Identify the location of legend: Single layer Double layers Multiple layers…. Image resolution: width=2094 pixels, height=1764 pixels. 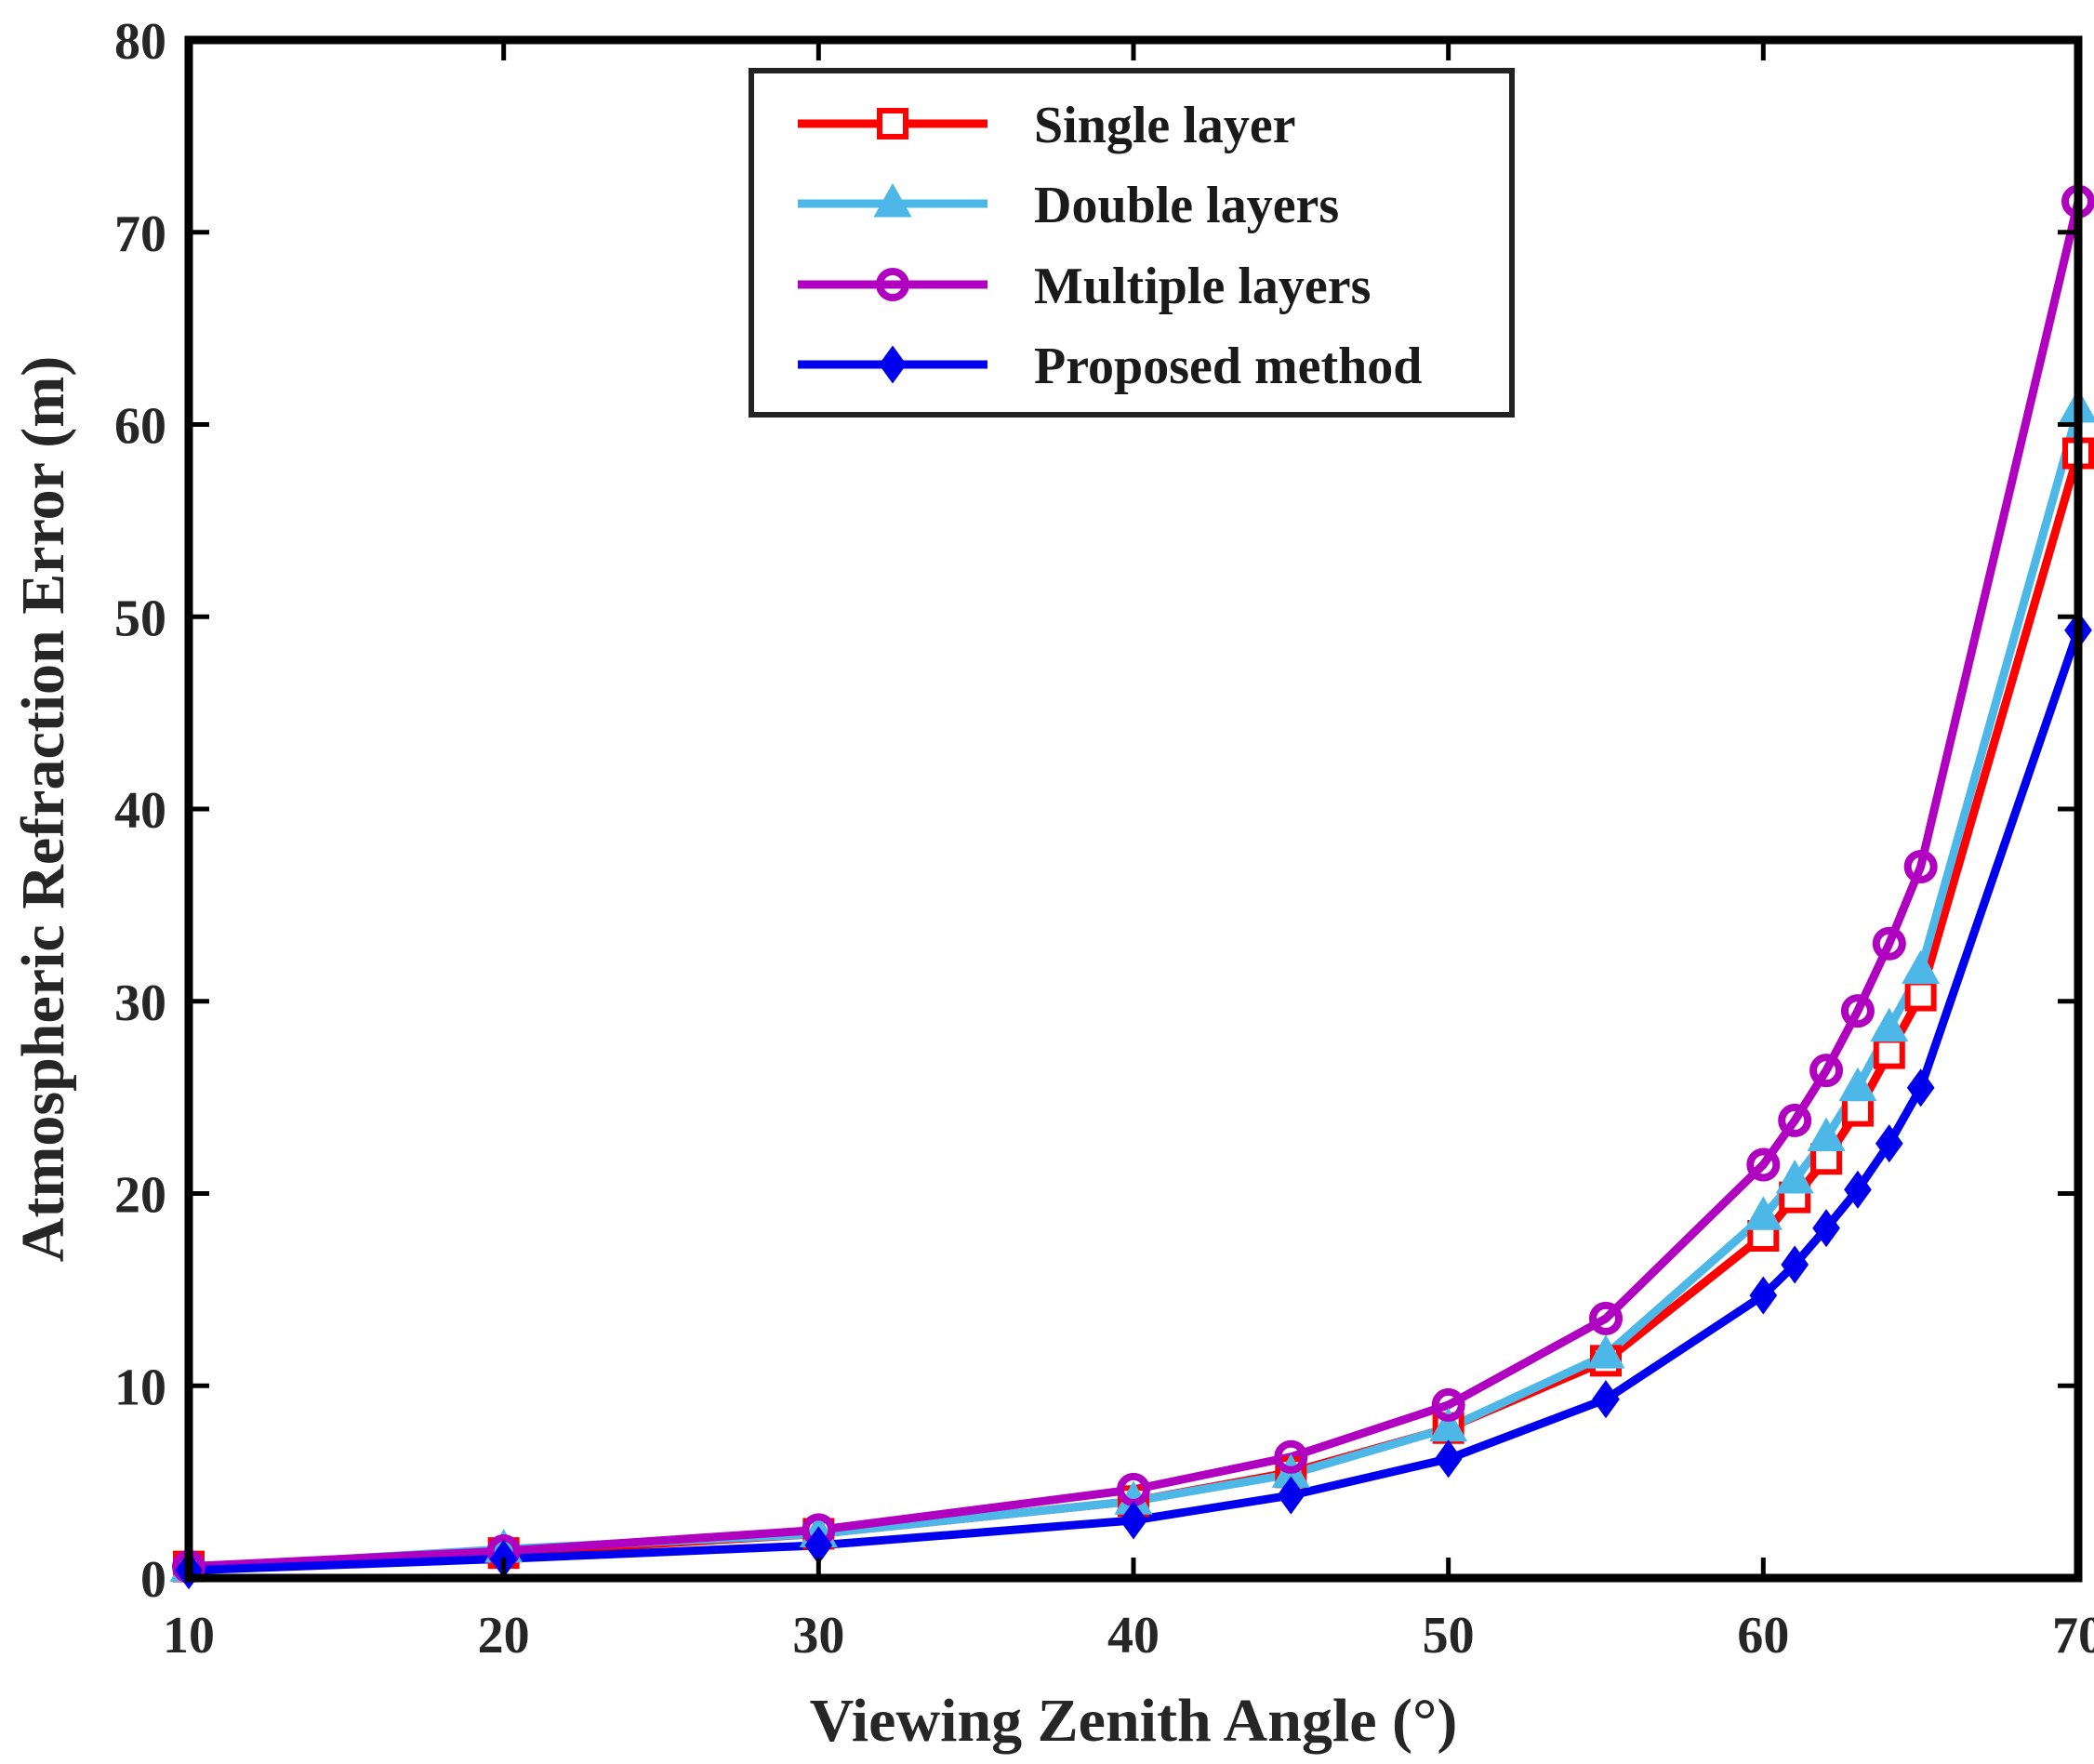
(1132, 243).